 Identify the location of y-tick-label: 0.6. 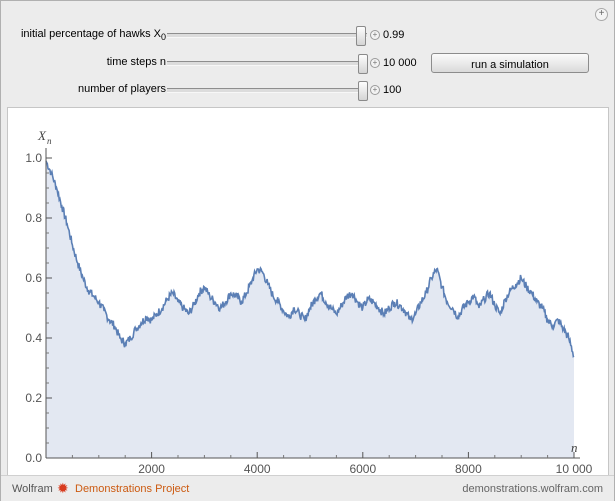
(33, 278).